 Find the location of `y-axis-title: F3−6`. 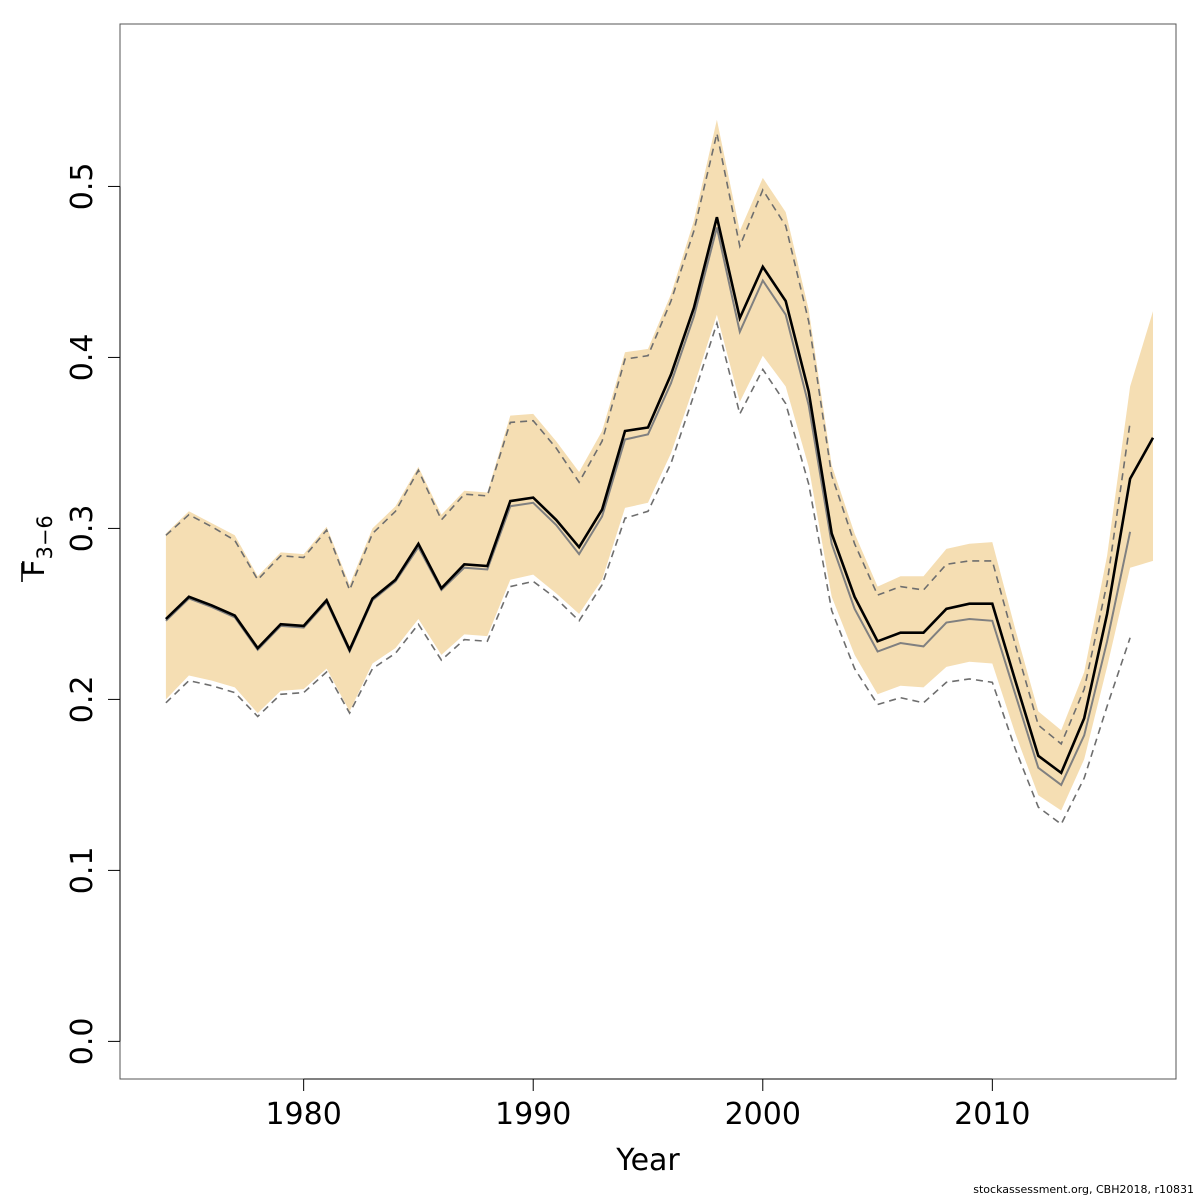

y-axis-title: F3−6 is located at coordinates (37, 548).